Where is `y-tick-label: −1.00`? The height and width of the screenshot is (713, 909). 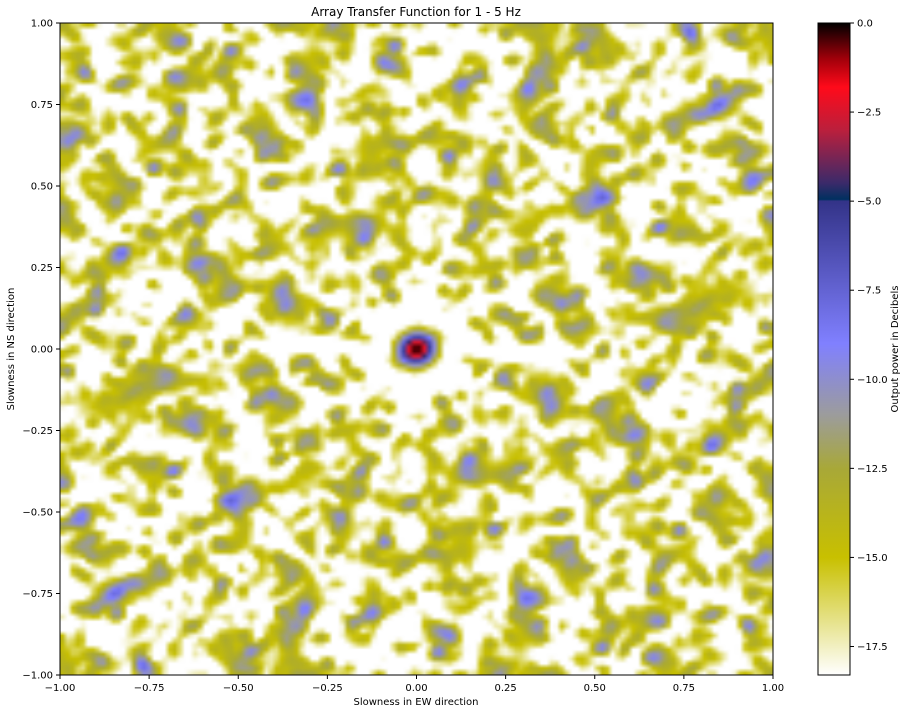 y-tick-label: −1.00 is located at coordinates (37, 676).